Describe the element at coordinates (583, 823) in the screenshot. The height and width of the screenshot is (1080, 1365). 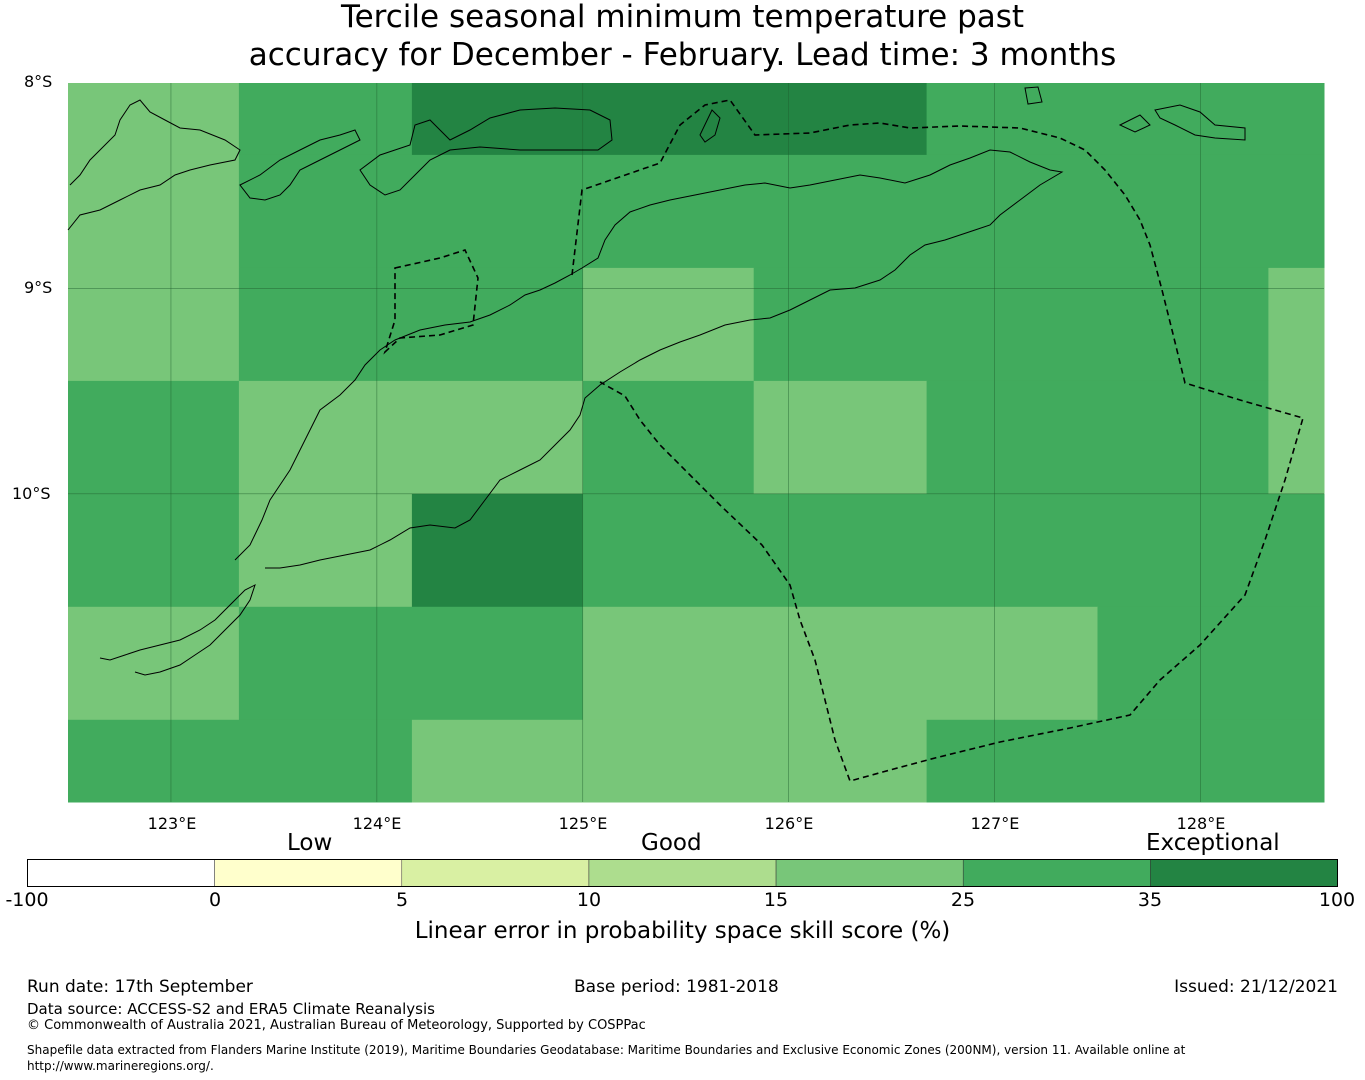
I see `lon-label-125e: 125°E` at that location.